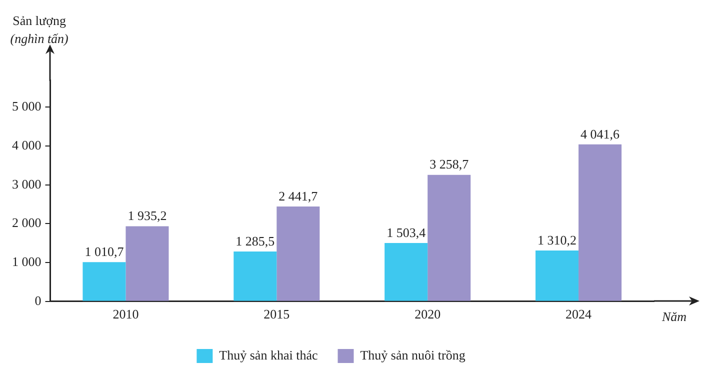  Describe the element at coordinates (27, 184) in the screenshot. I see `y-tick-label: 3 000` at that location.